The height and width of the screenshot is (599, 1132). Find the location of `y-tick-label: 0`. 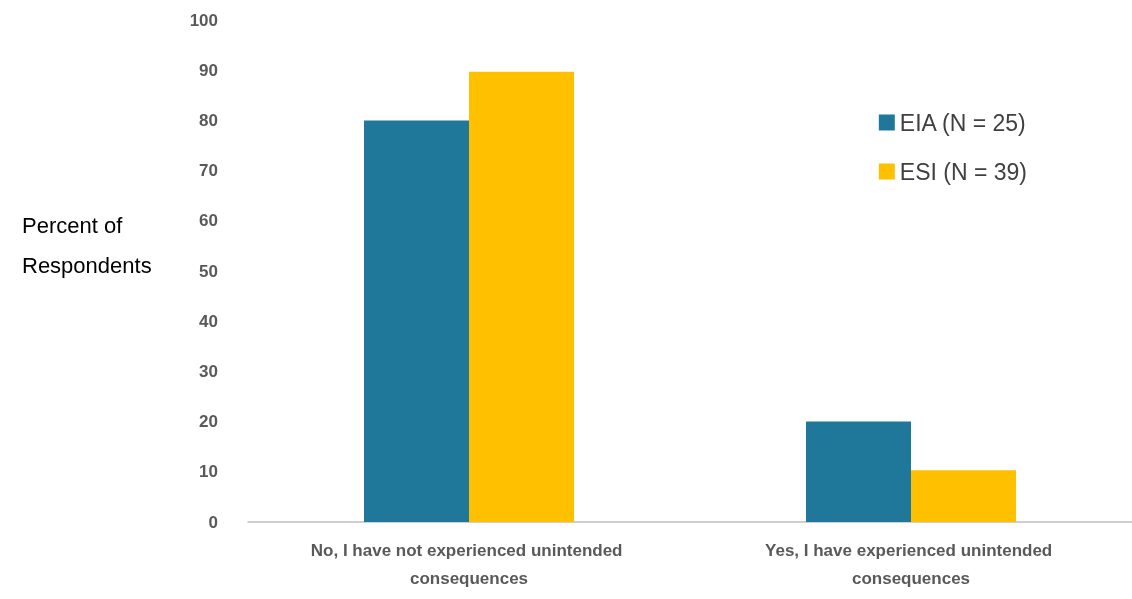

y-tick-label: 0 is located at coordinates (213, 522).